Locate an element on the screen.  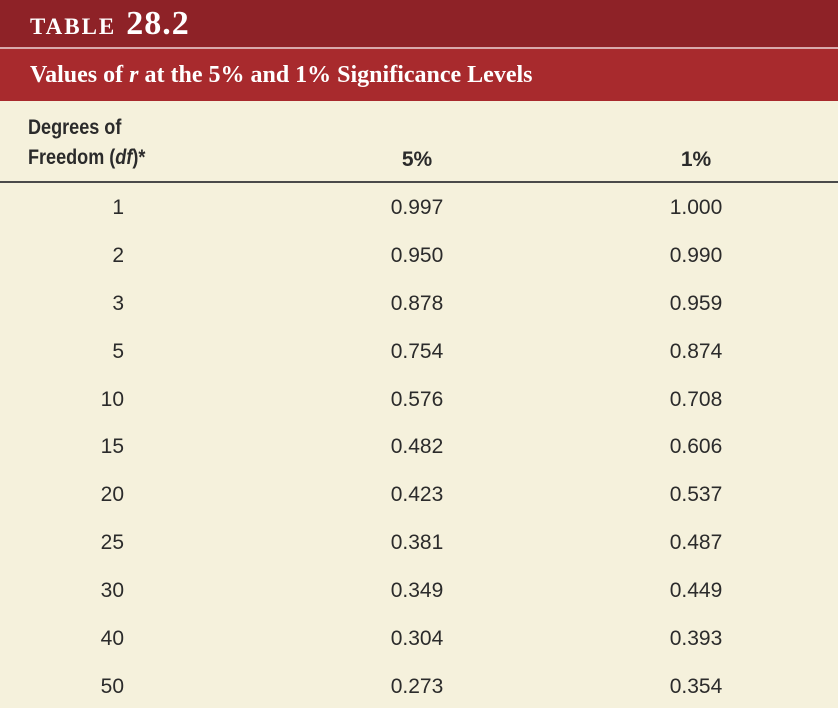
table-row: 10 0.576 0.708 is located at coordinates (419, 400).